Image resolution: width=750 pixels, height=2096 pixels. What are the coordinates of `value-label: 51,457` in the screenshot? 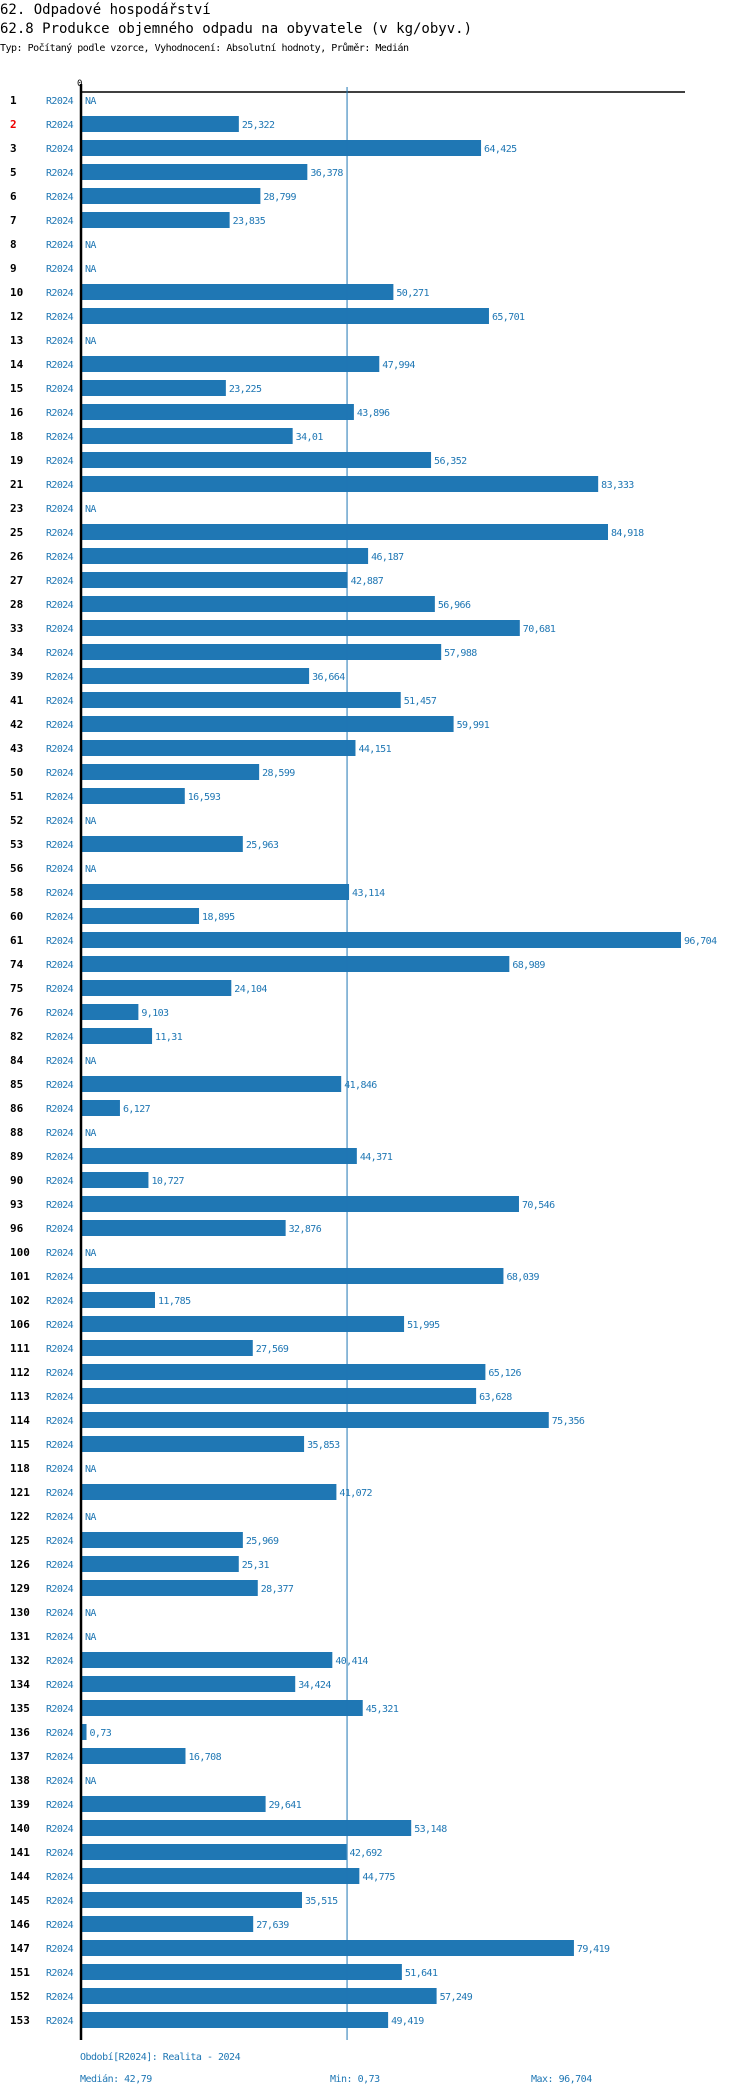 It's located at (420, 701).